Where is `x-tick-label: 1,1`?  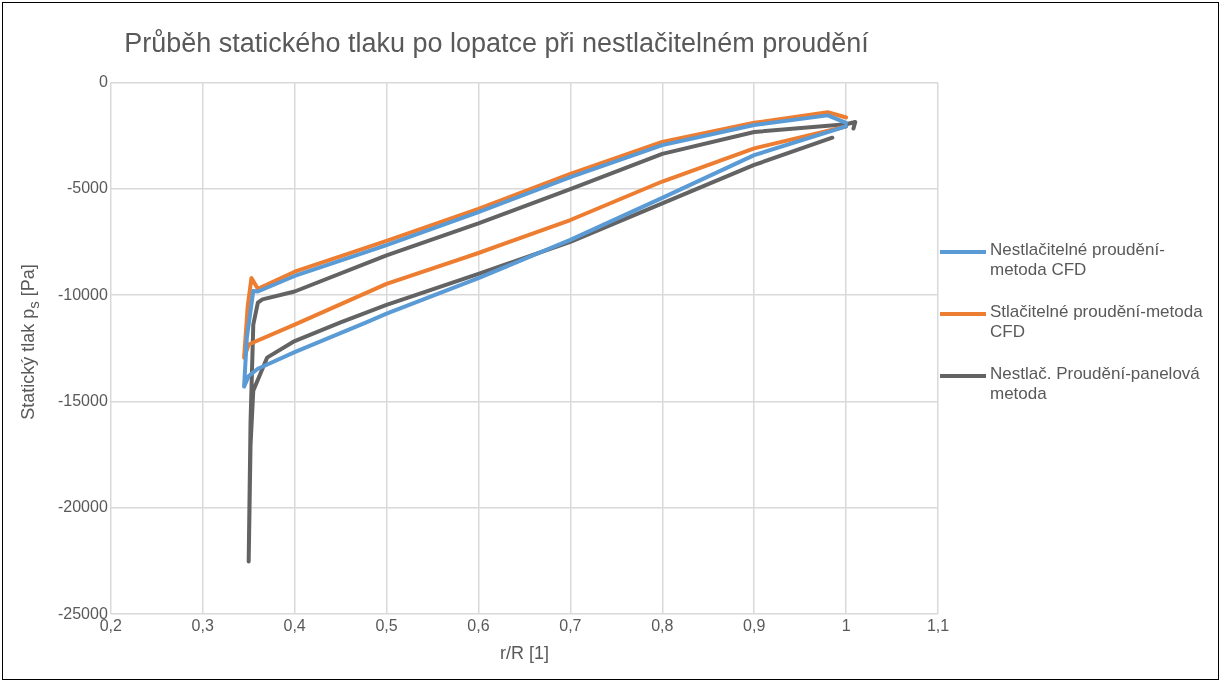
x-tick-label: 1,1 is located at coordinates (938, 626).